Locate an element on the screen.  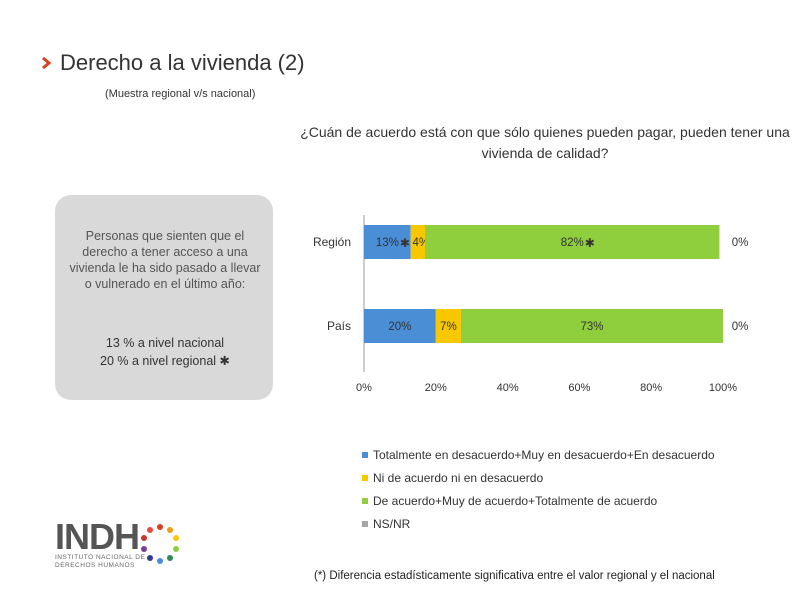
data-label: 82% is located at coordinates (572, 243).